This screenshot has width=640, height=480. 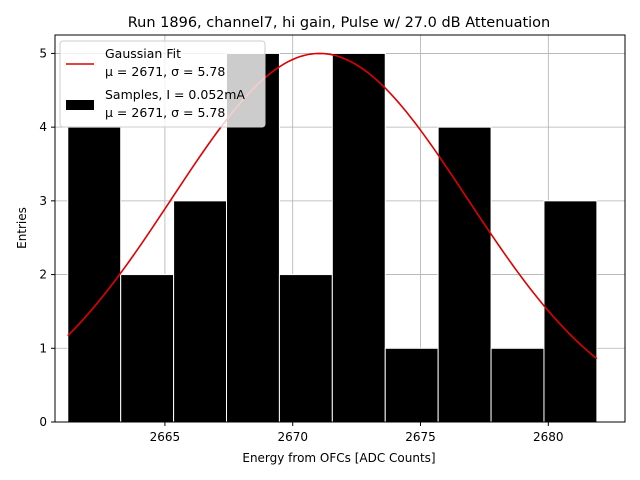 I want to click on y-axis-ticks: 0 1 2 3 4 5, so click(x=47, y=237).